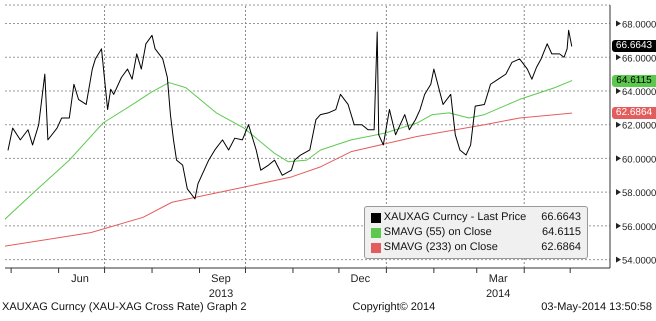 Image resolution: width=656 pixels, height=321 pixels. What do you see at coordinates (634, 46) in the screenshot?
I see `text: 66.6643` at bounding box center [634, 46].